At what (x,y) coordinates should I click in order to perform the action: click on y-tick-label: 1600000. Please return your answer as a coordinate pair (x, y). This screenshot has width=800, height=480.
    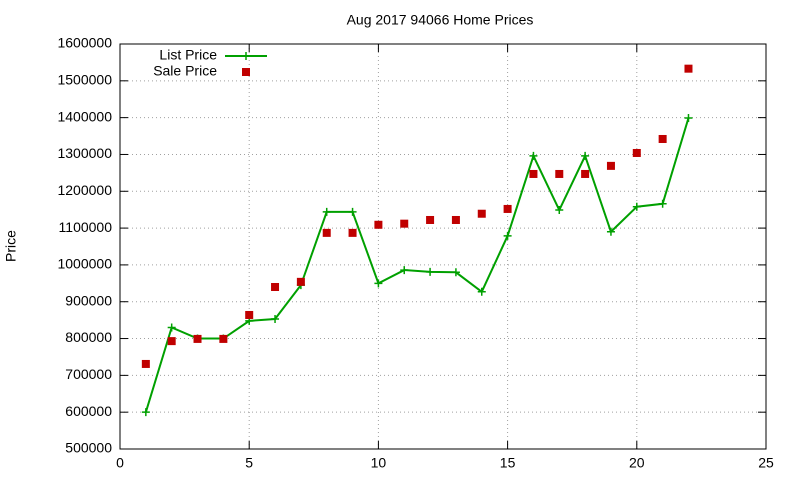
    Looking at the image, I should click on (84, 43).